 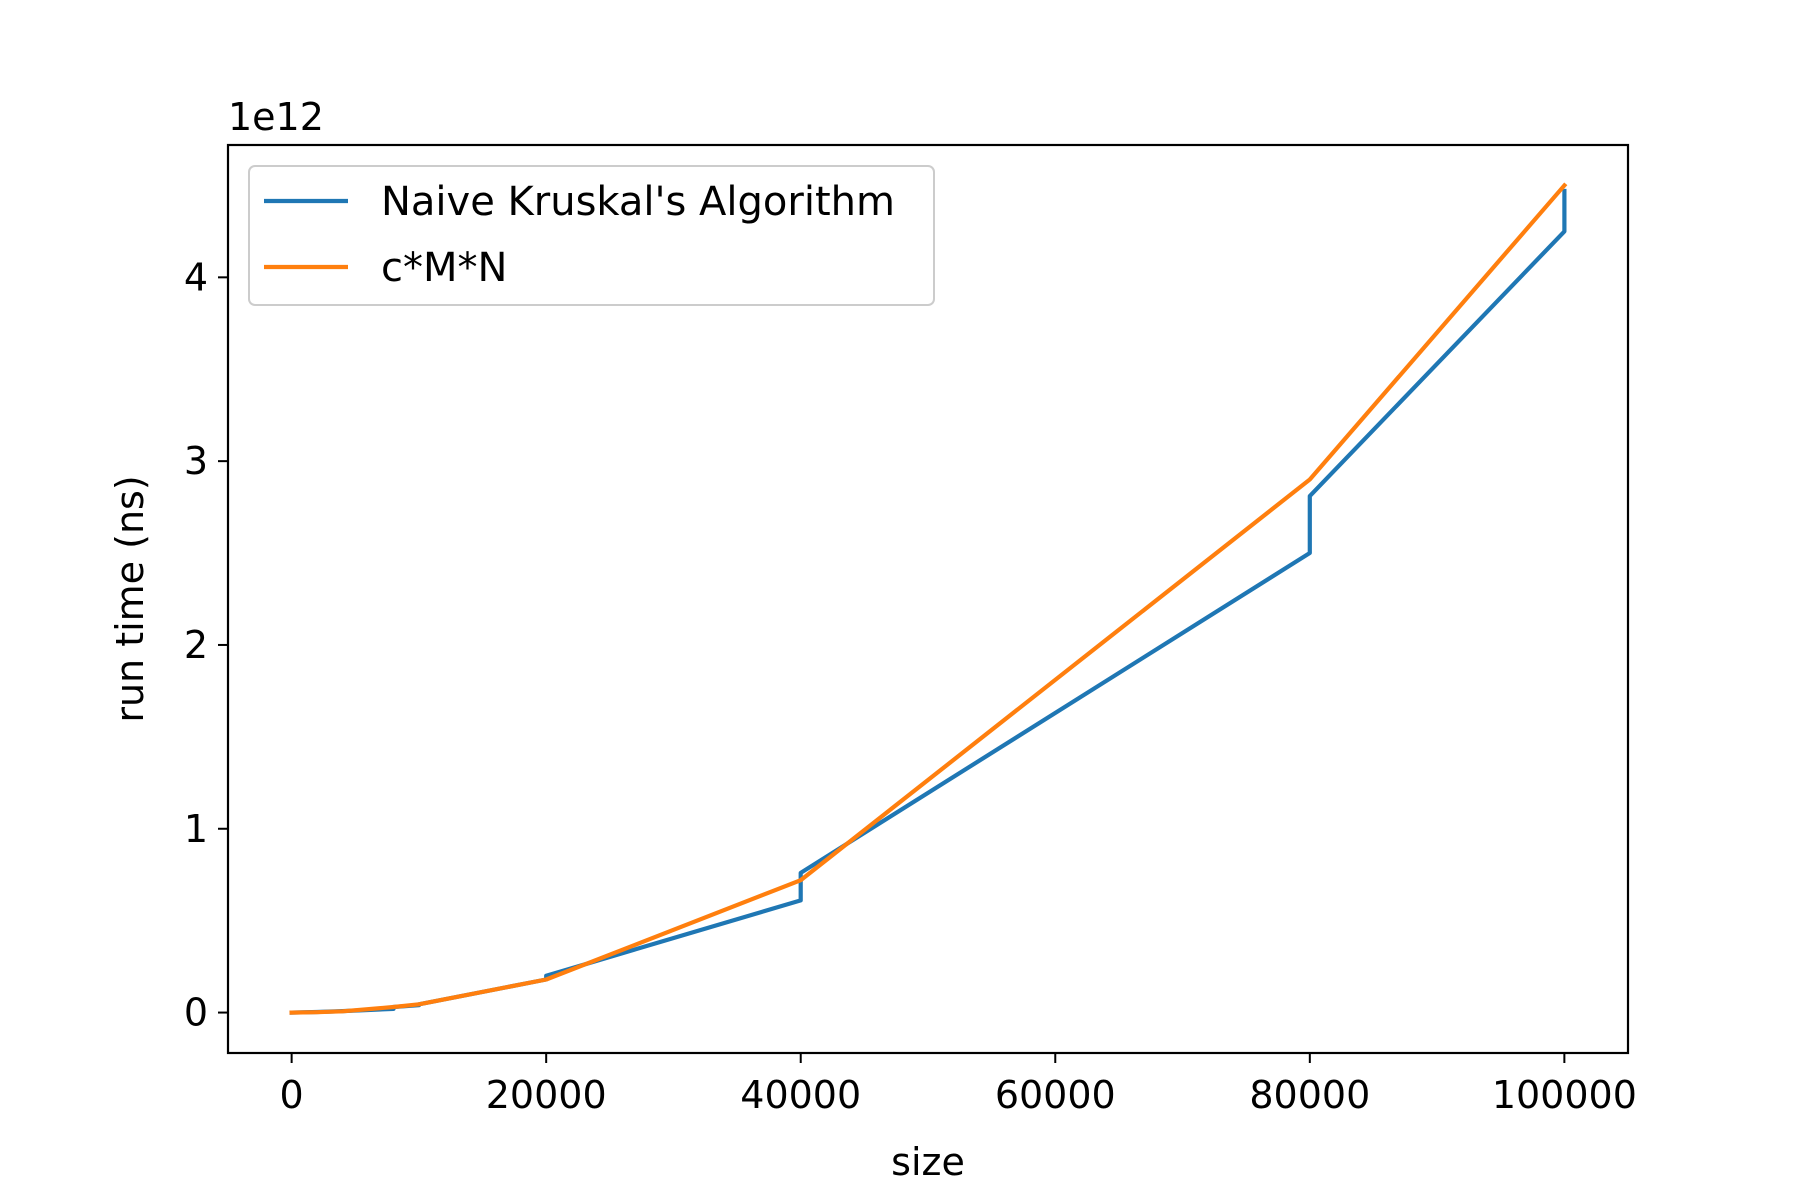 I want to click on x-tick-label: 60000, so click(x=1055, y=1095).